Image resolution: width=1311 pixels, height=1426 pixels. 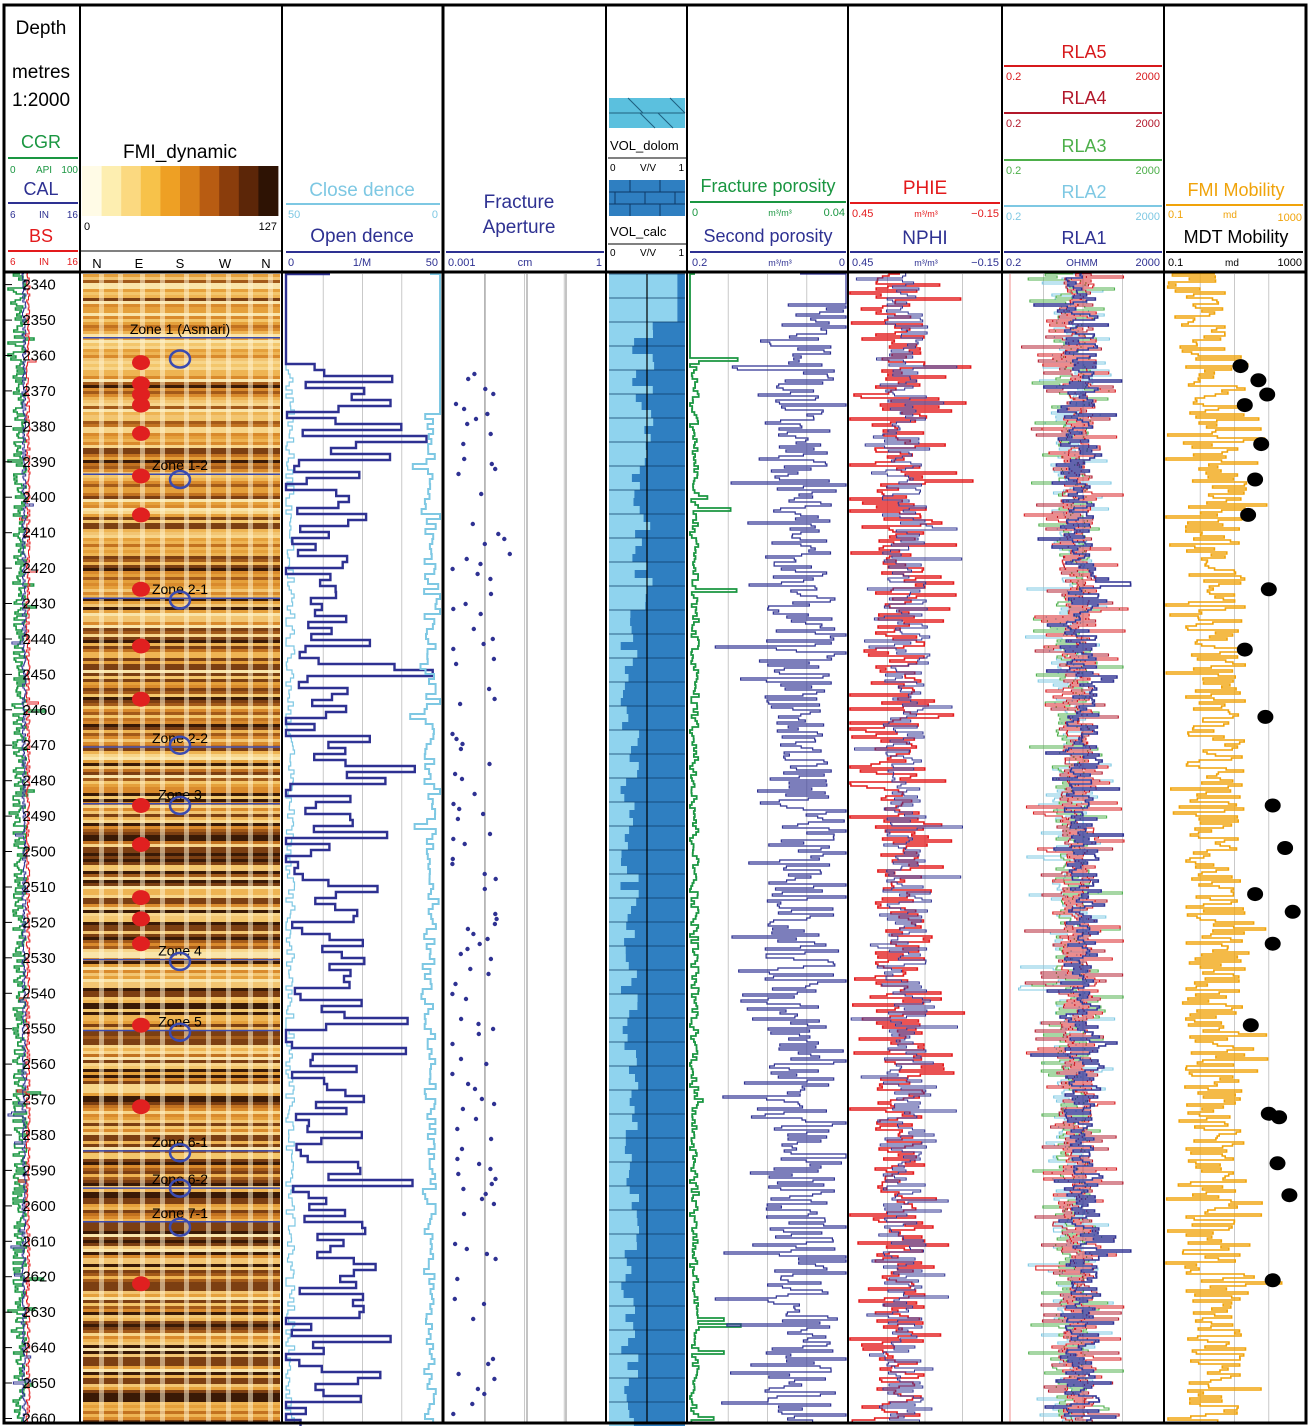 I want to click on depth-label: 2470, so click(x=38, y=745).